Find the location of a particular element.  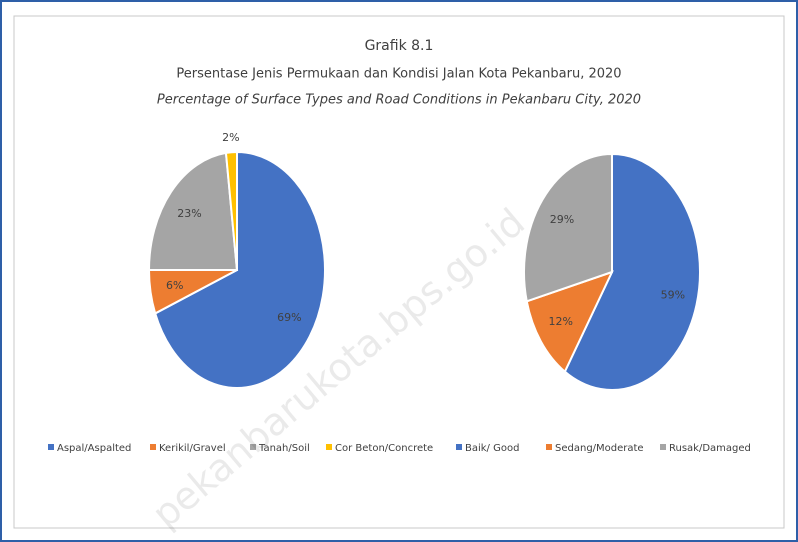

data-label: 59% is located at coordinates (673, 295).